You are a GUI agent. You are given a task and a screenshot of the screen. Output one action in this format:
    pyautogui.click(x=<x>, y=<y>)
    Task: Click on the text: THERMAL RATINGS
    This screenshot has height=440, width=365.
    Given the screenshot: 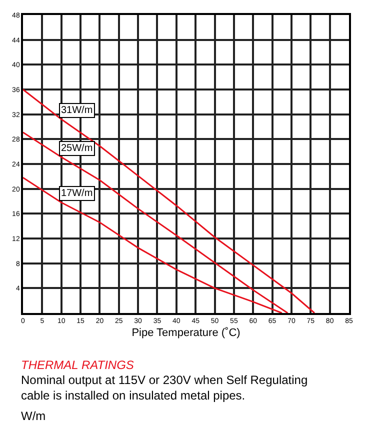 What is the action you would take?
    pyautogui.click(x=77, y=365)
    